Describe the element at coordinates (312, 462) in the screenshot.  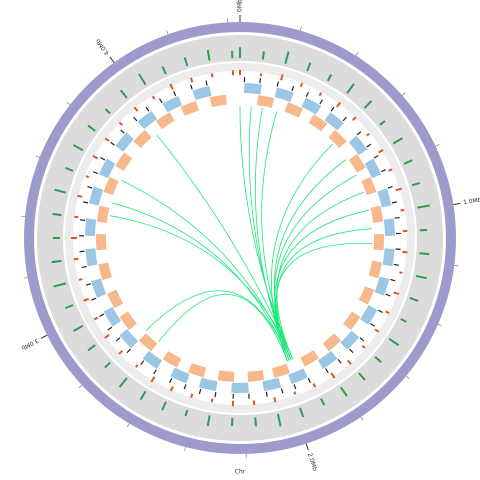
I see `tick-label: 2.0Mb` at that location.